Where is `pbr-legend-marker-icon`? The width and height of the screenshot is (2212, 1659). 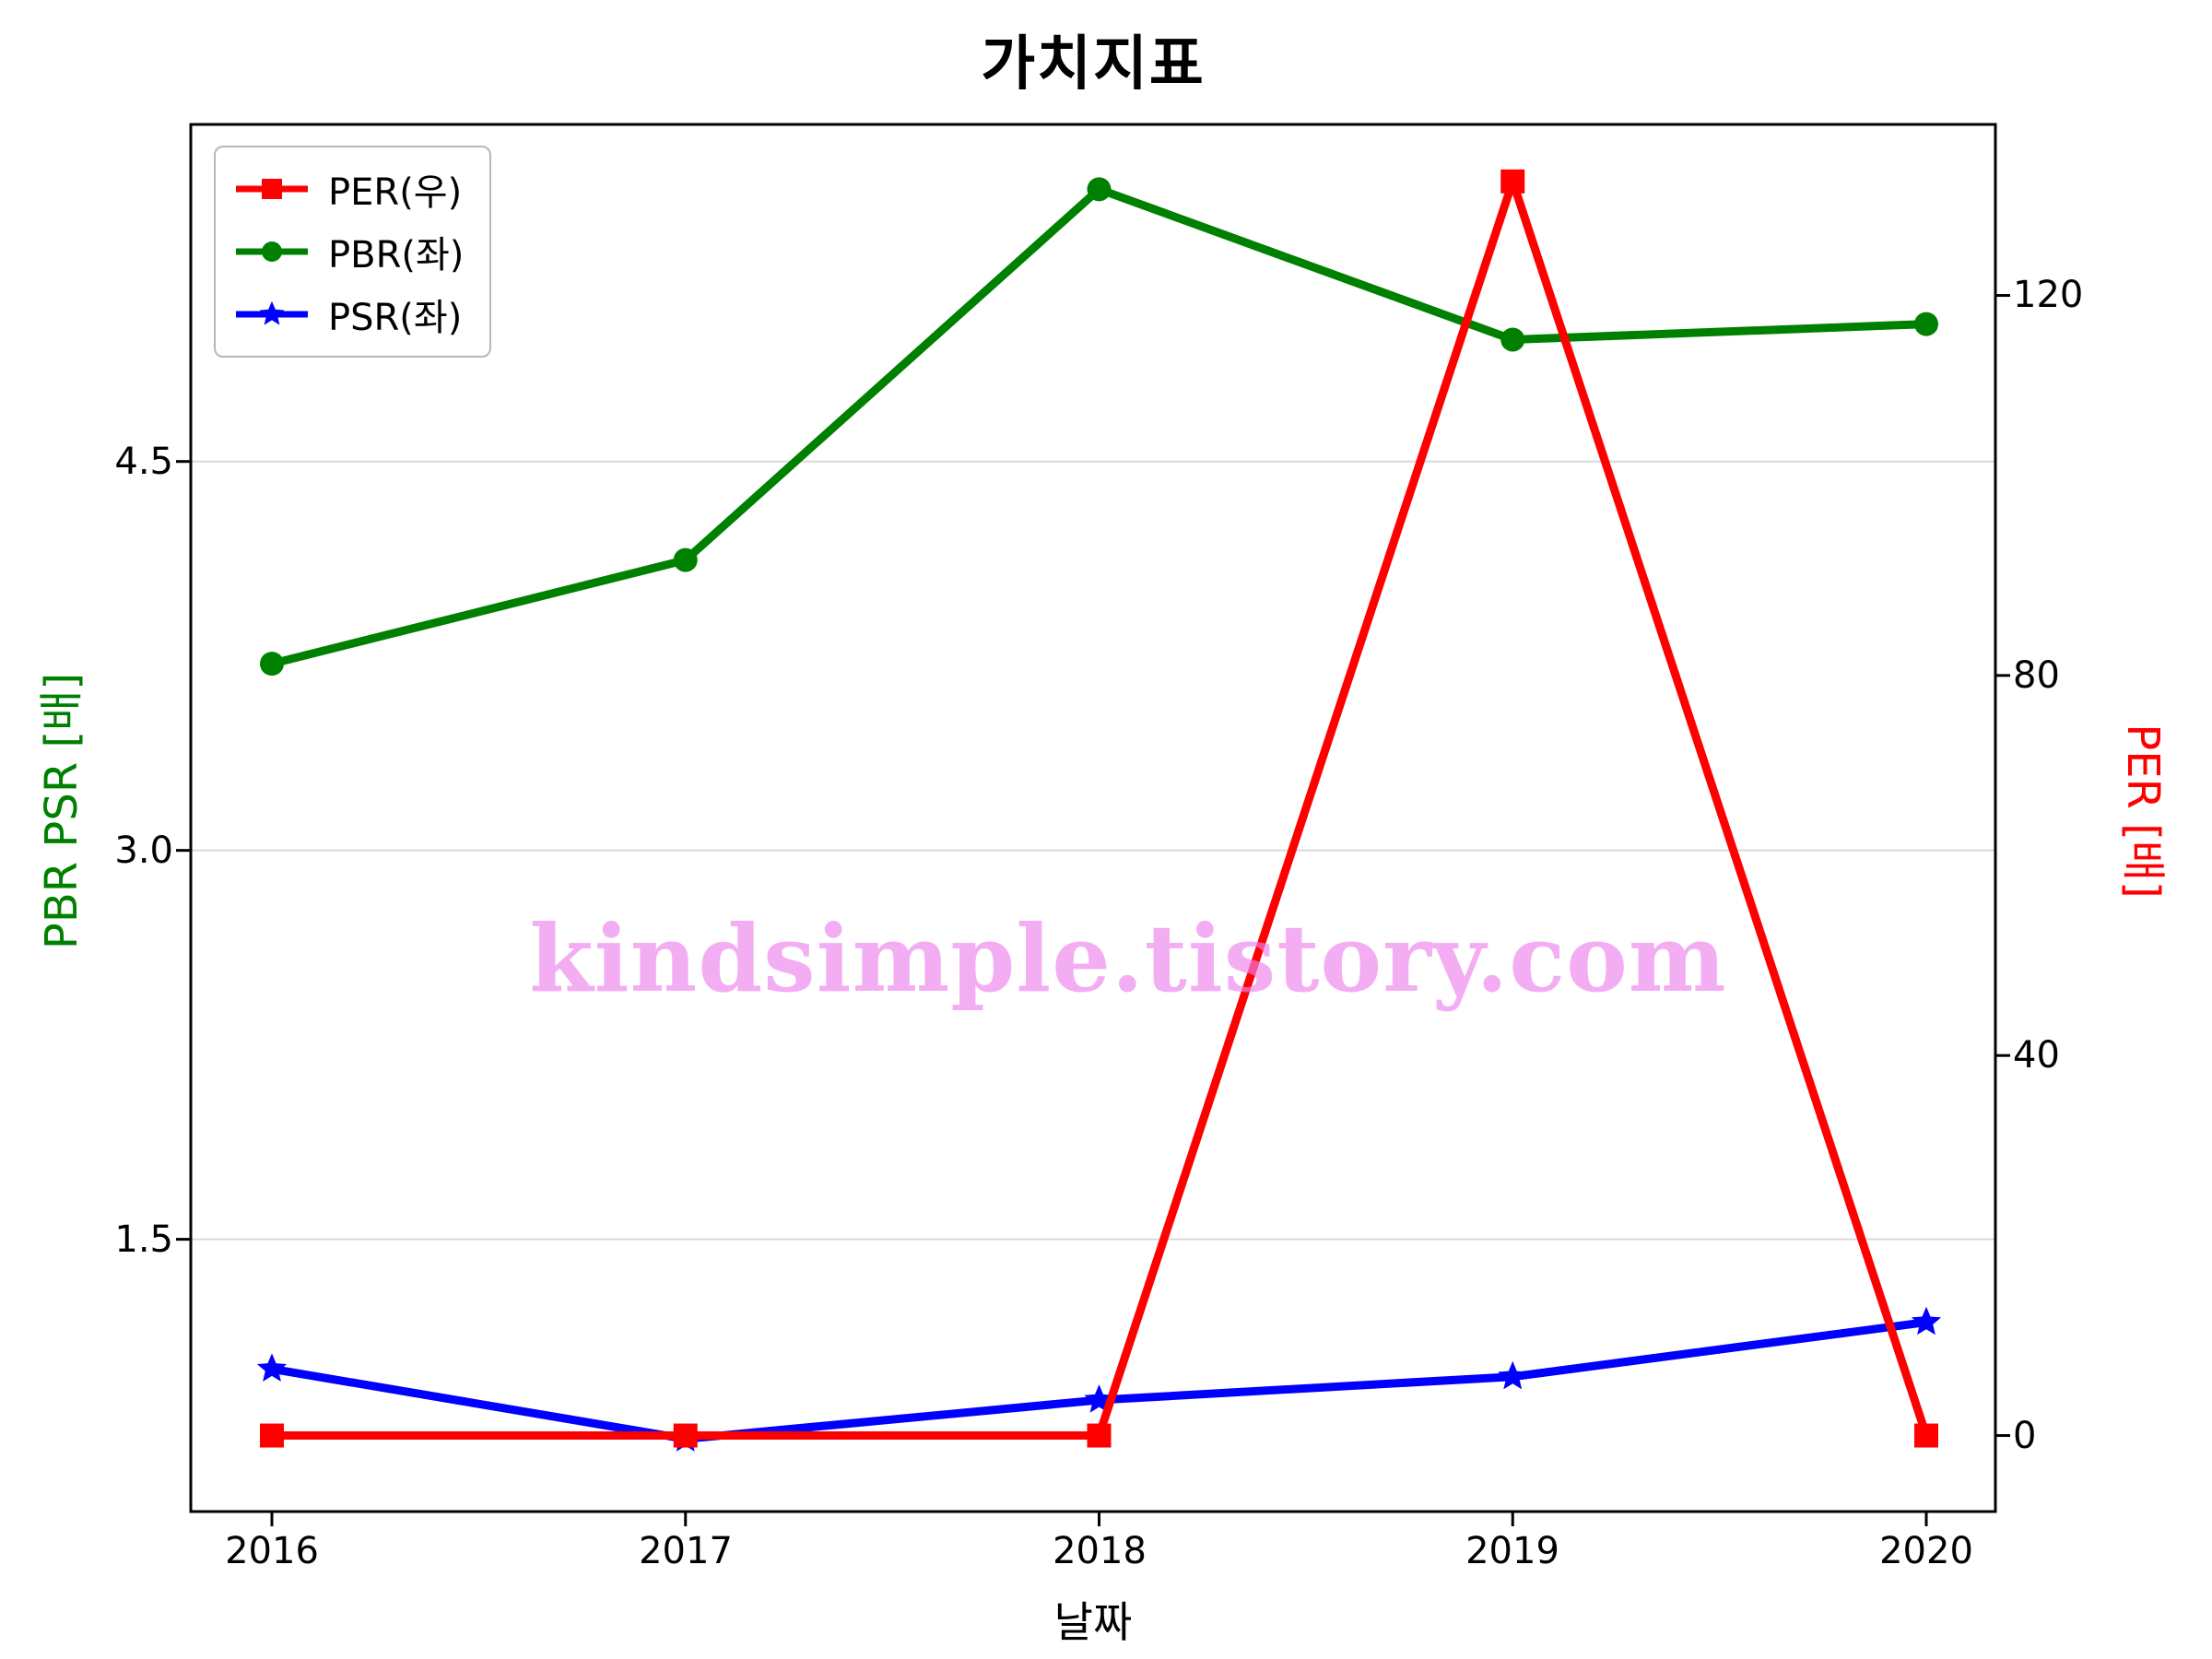 pbr-legend-marker-icon is located at coordinates (272, 251).